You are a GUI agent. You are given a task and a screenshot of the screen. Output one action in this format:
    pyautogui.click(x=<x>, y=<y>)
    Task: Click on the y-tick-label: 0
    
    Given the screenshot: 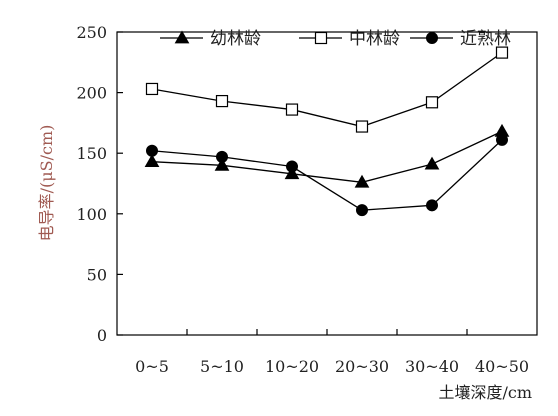 What is the action you would take?
    pyautogui.click(x=102, y=335)
    